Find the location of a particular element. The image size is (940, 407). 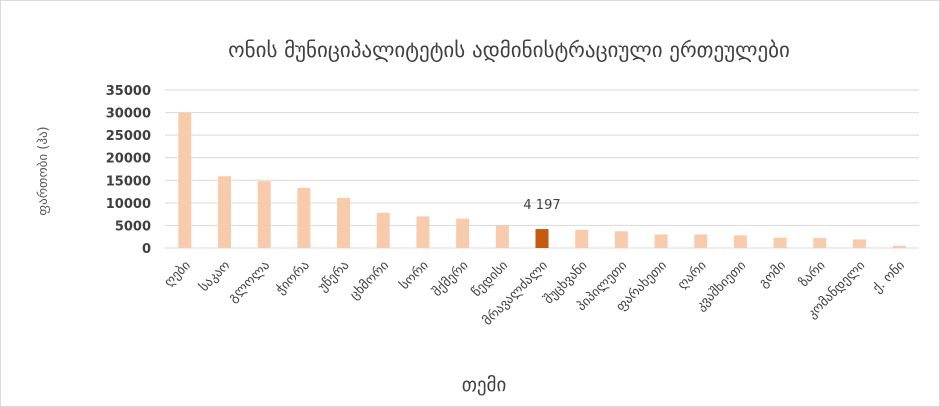

x-tick-label: ცხმორი is located at coordinates (369, 280).